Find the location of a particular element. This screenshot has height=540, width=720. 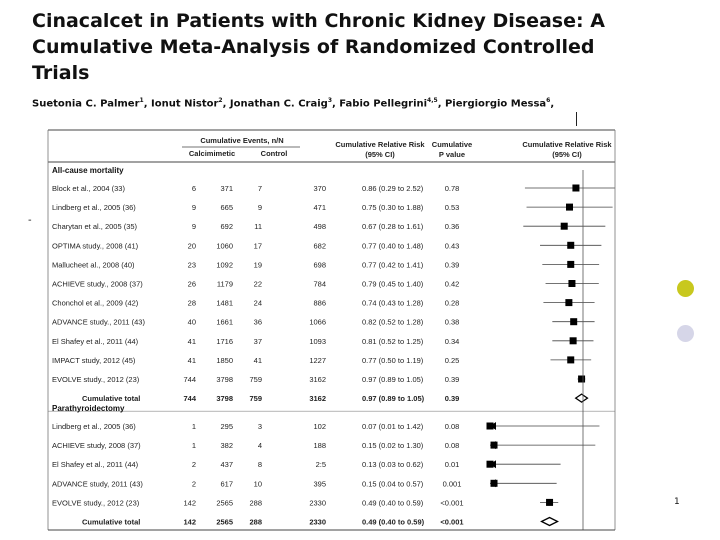

control-events: 11 is located at coordinates (258, 226).